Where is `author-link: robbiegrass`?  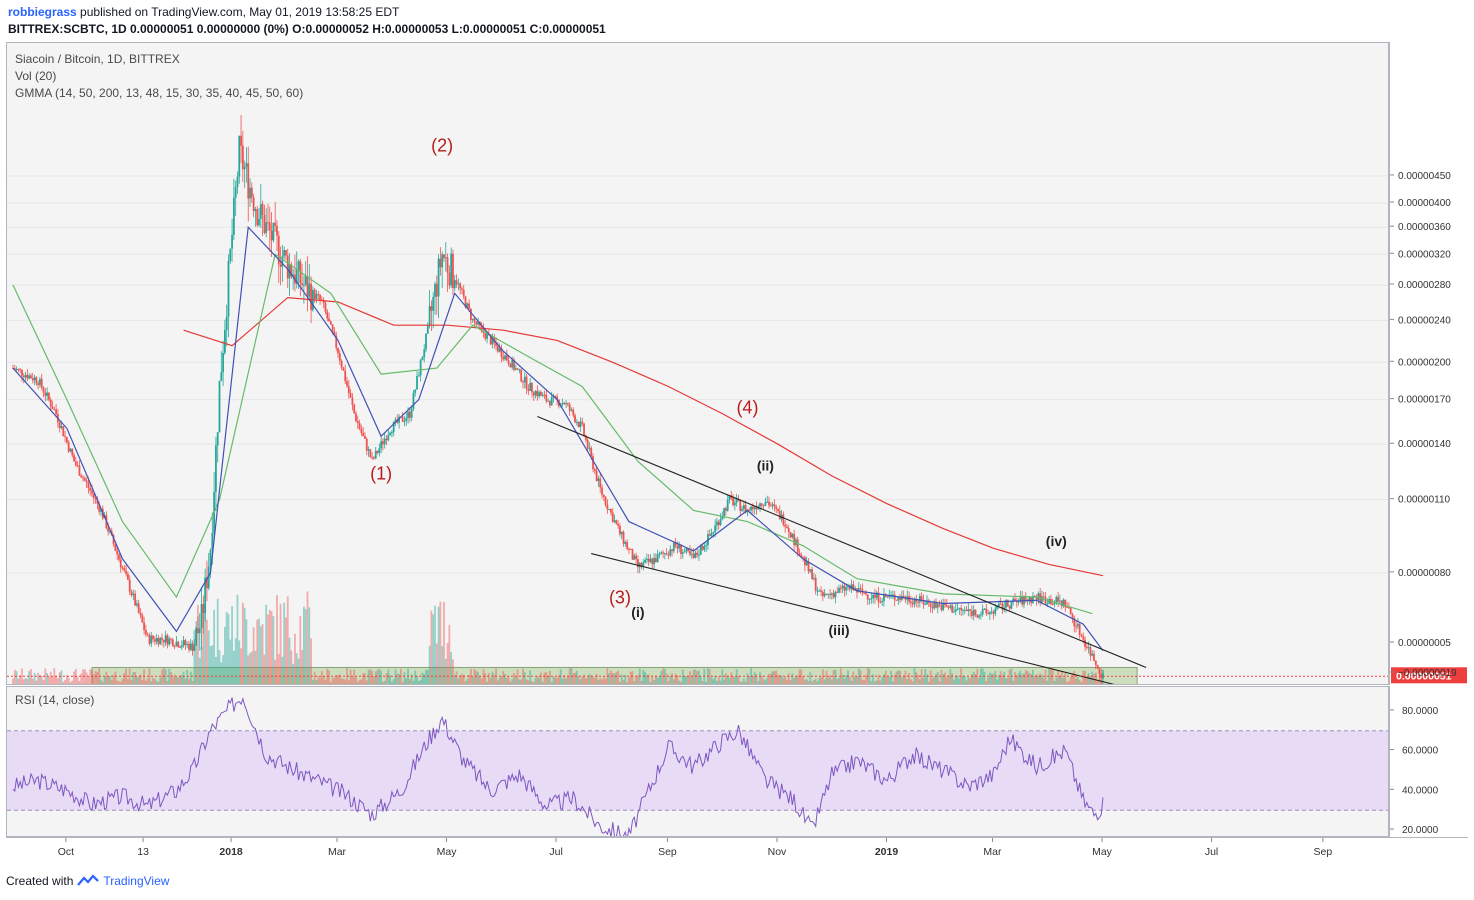 author-link: robbiegrass is located at coordinates (42, 12).